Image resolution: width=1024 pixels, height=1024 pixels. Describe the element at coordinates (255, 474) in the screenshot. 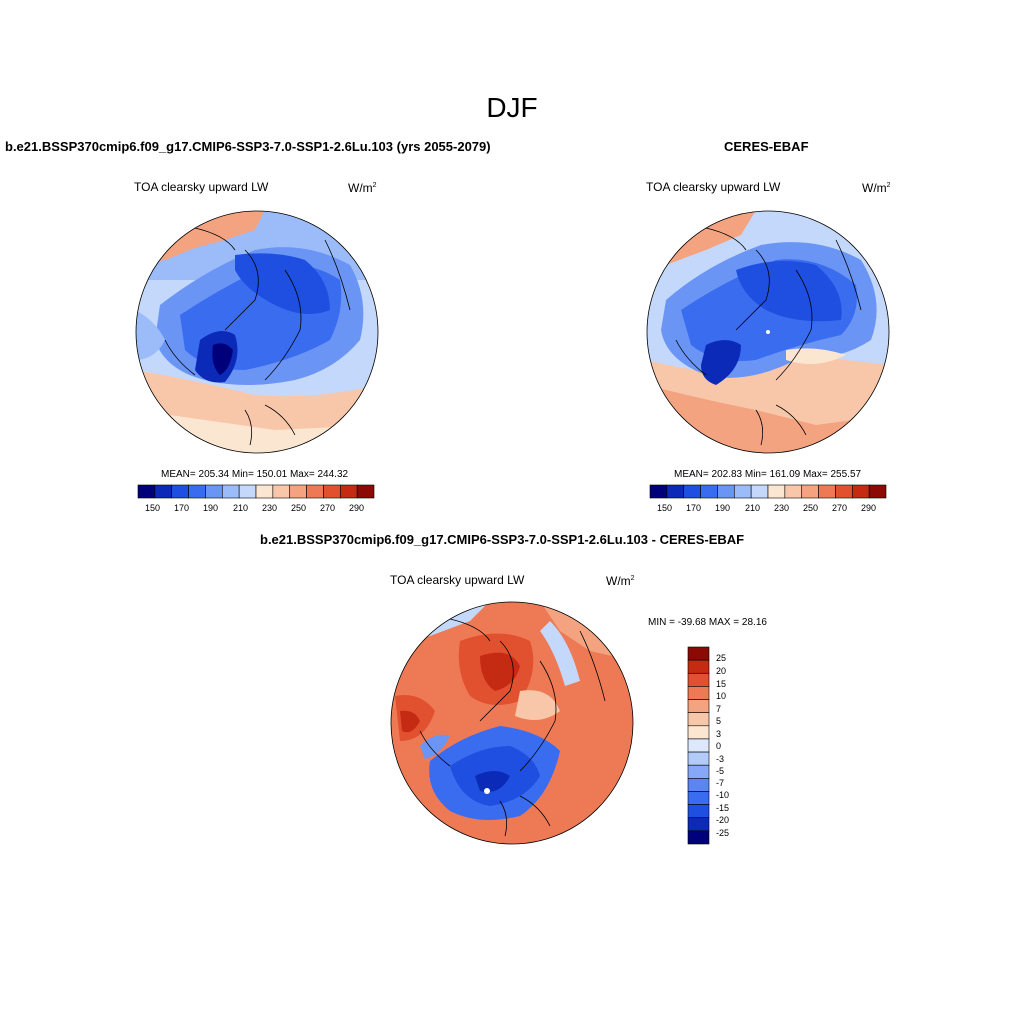

I see `model-stats-text: MEAN= 205.34 Min= 150.01 Max= 244.32` at that location.